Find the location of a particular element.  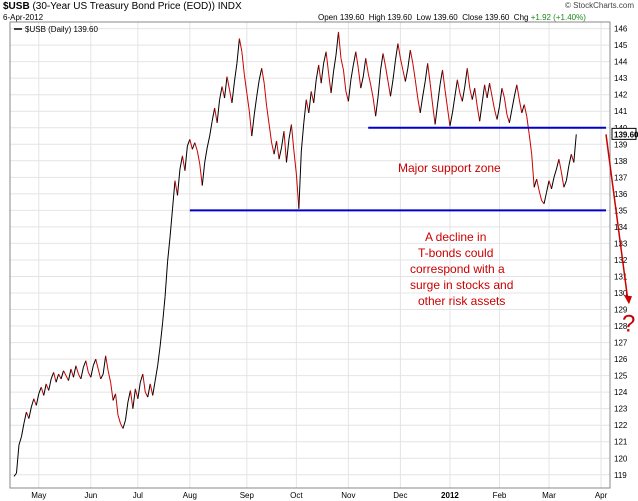

projection-arrowhead is located at coordinates (628, 300).